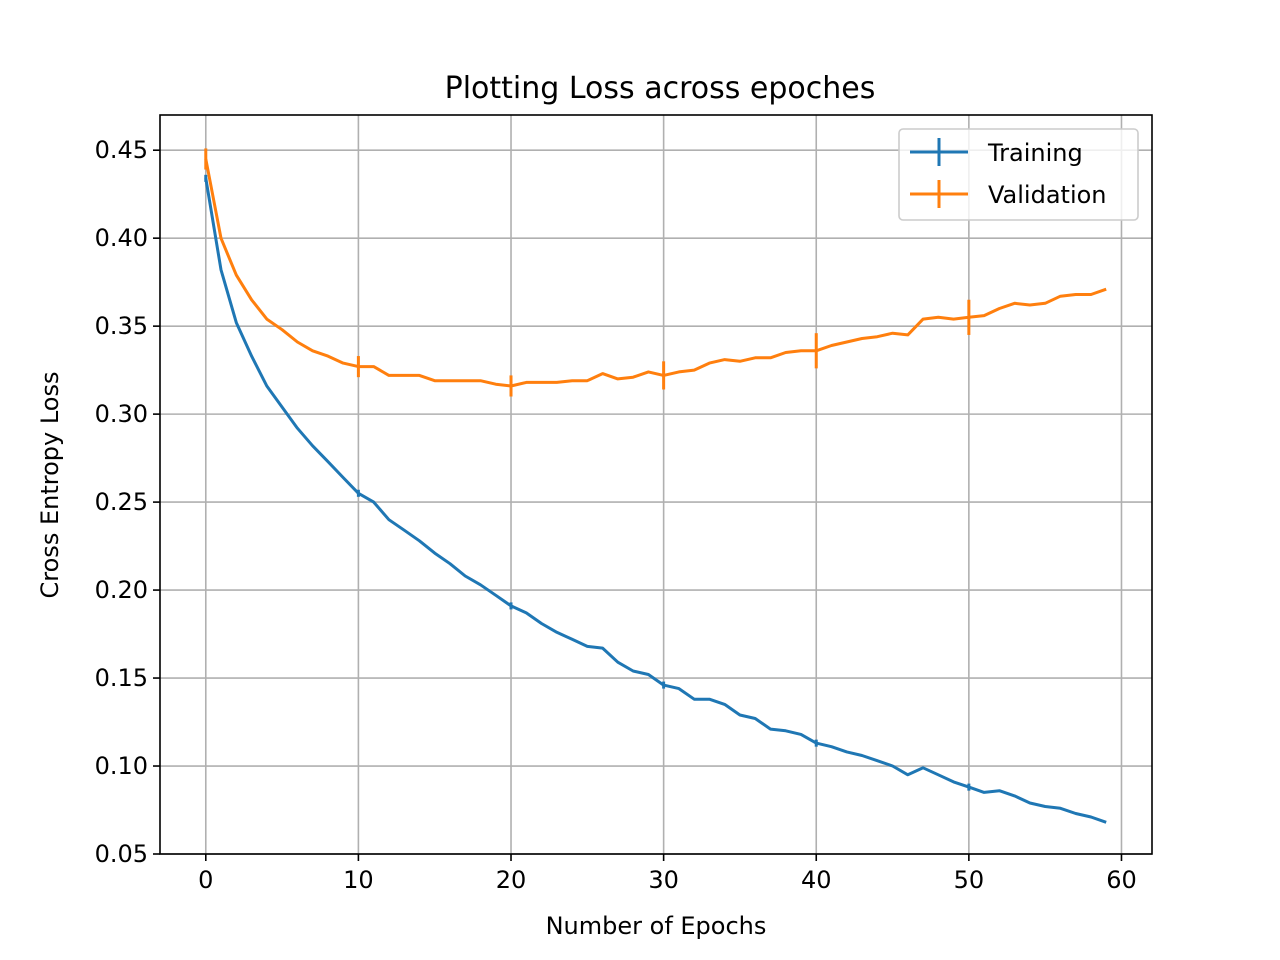 The image size is (1280, 960). I want to click on x-tick-label: 50, so click(969, 880).